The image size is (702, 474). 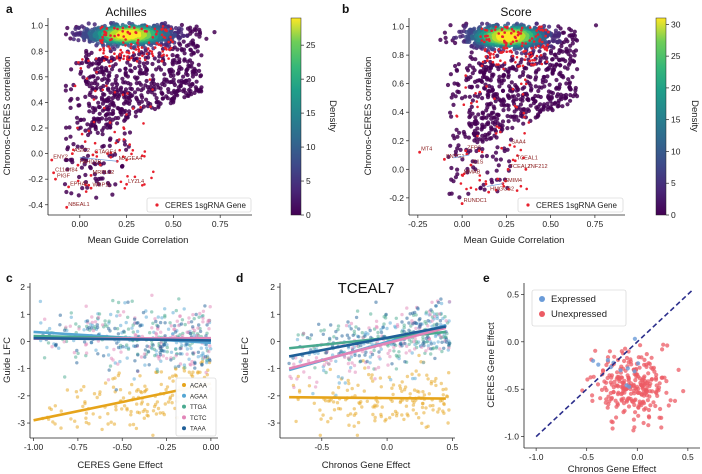 I want to click on colorbar-tick-label: 0, so click(x=673, y=215).